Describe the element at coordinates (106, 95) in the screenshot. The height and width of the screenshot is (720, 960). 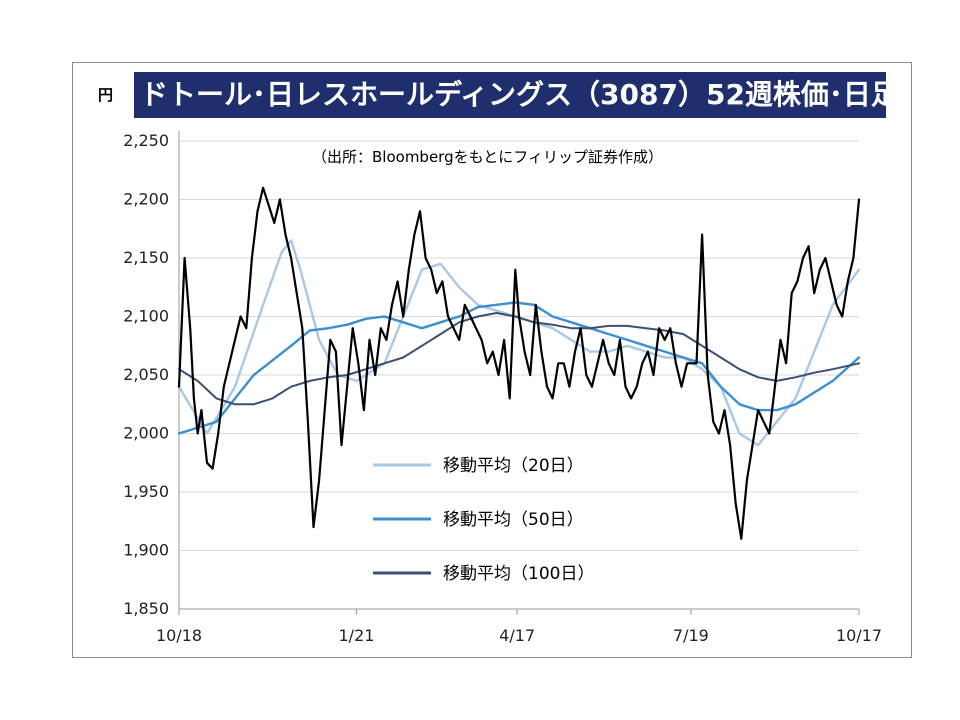
I see `unit-label: 円` at that location.